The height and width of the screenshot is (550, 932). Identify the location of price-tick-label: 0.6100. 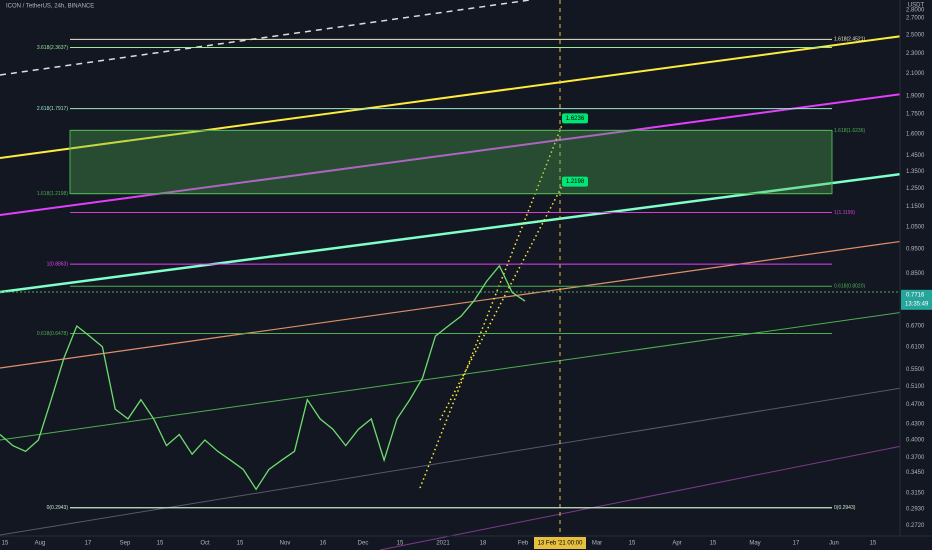
(915, 347).